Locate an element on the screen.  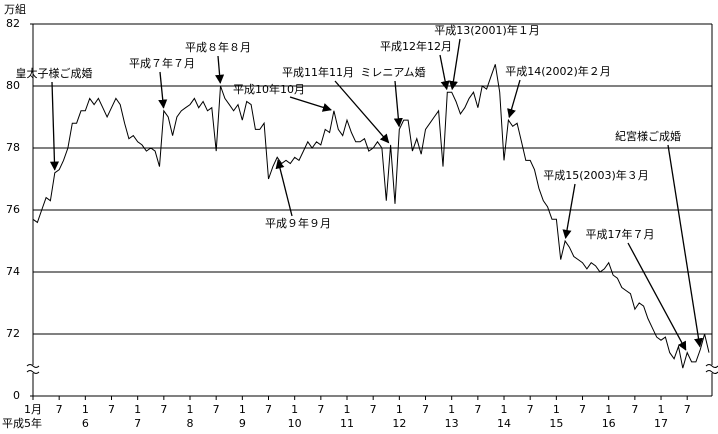
y-tick-label: 78 is located at coordinates (13, 147).